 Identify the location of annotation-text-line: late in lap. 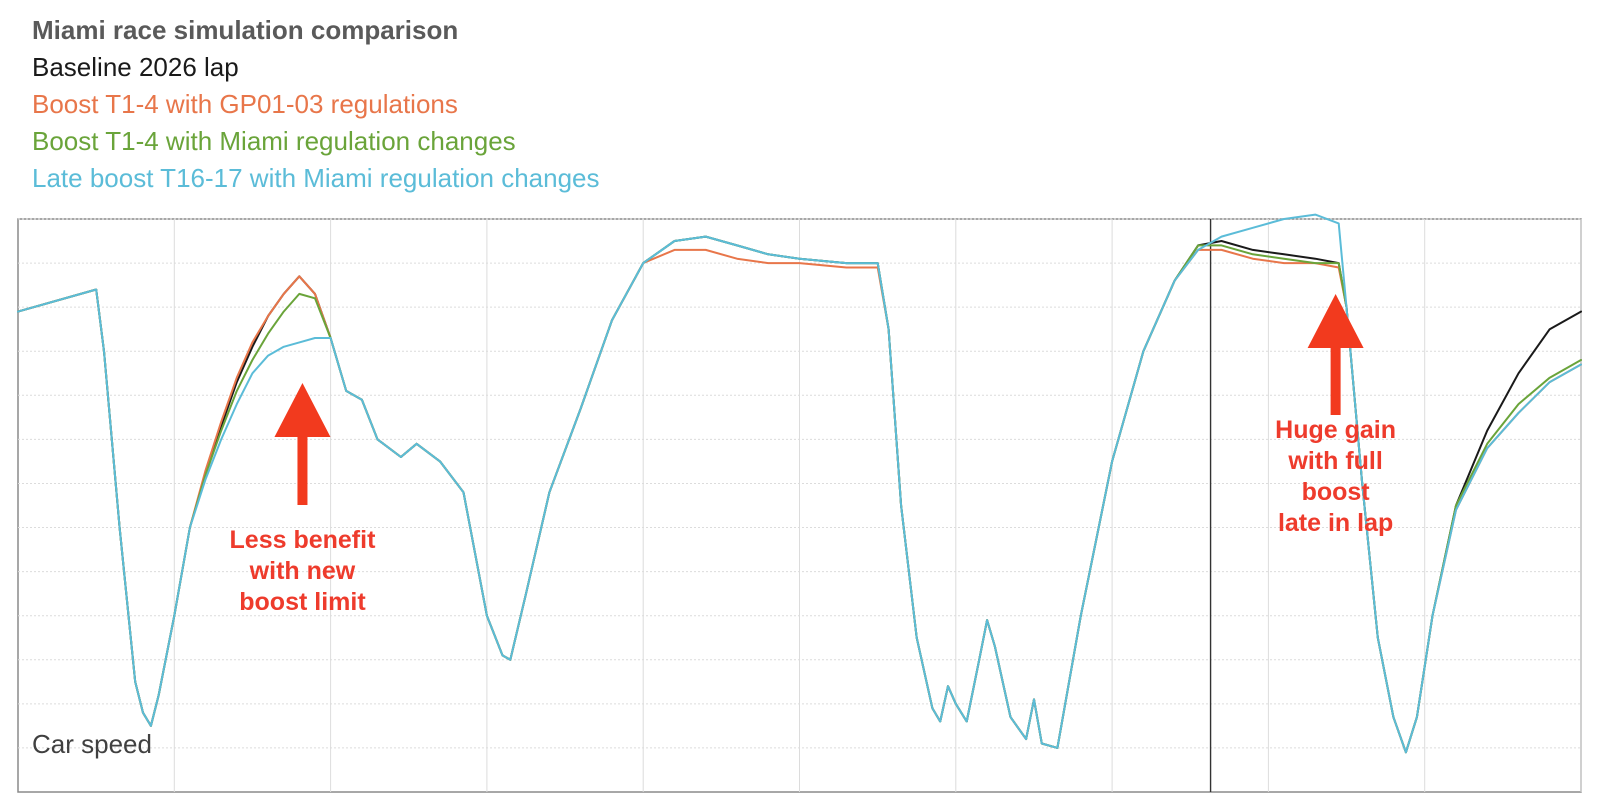
(1335, 523).